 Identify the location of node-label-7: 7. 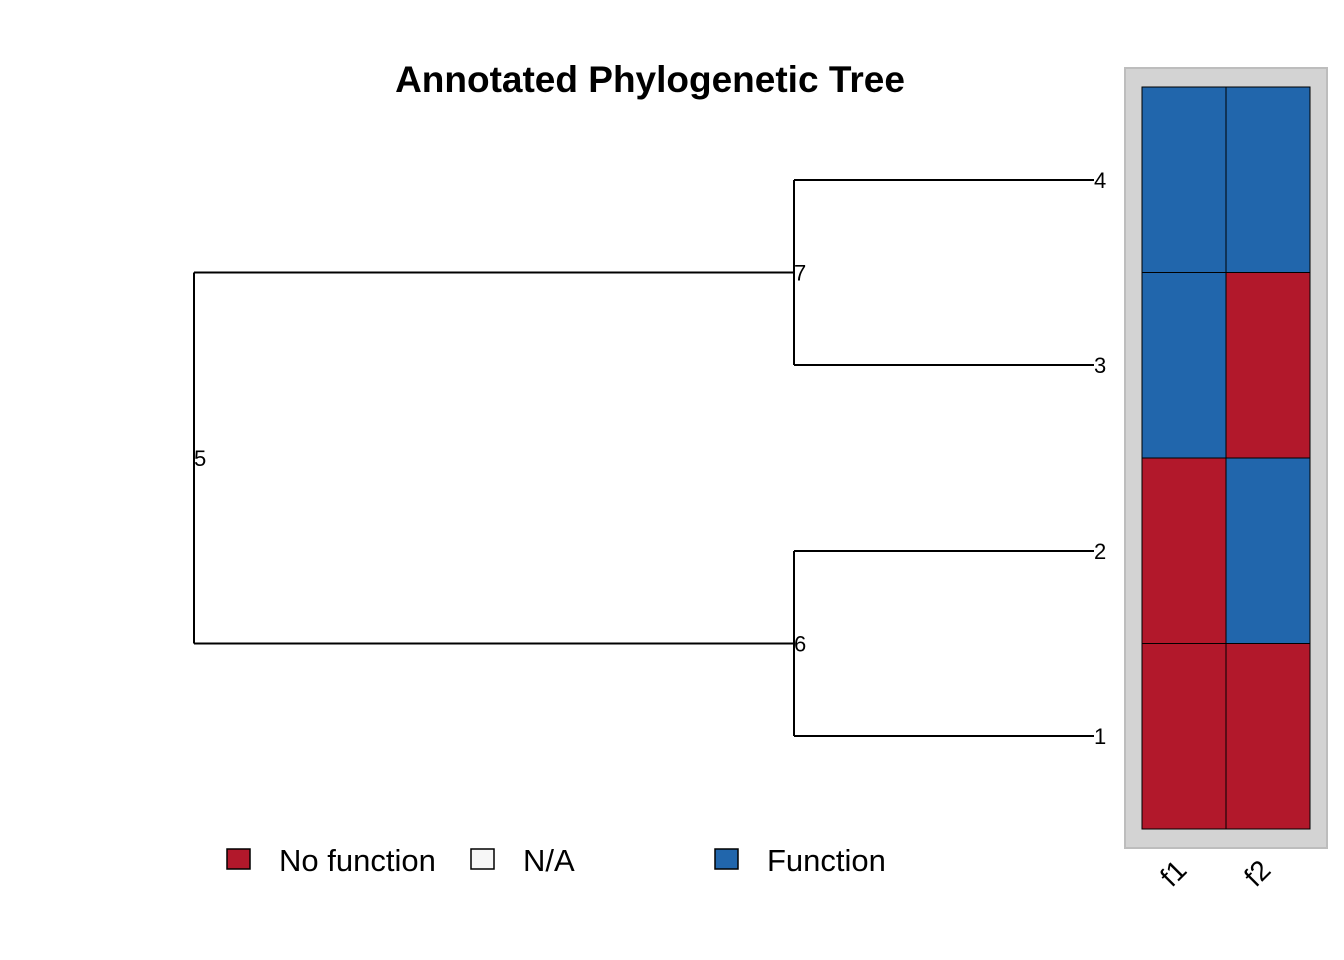
(800, 273).